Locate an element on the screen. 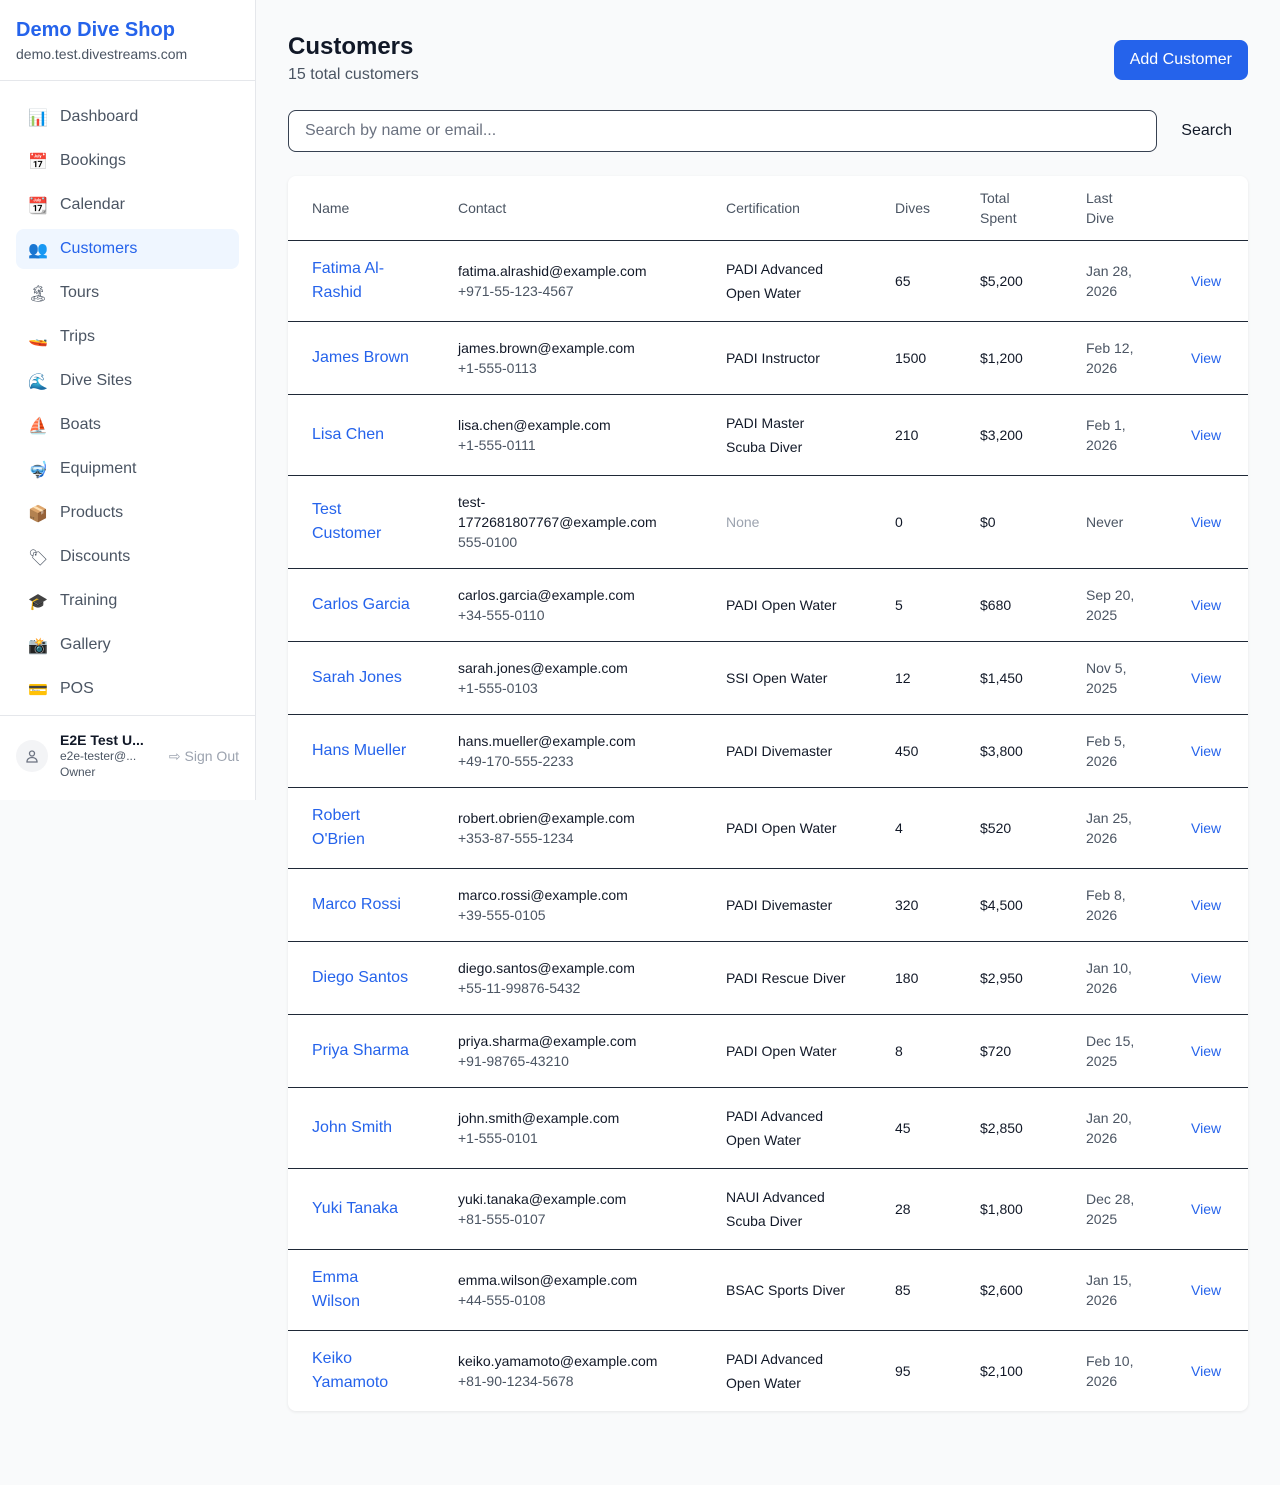  customers-icon: 👥 is located at coordinates (38, 249).